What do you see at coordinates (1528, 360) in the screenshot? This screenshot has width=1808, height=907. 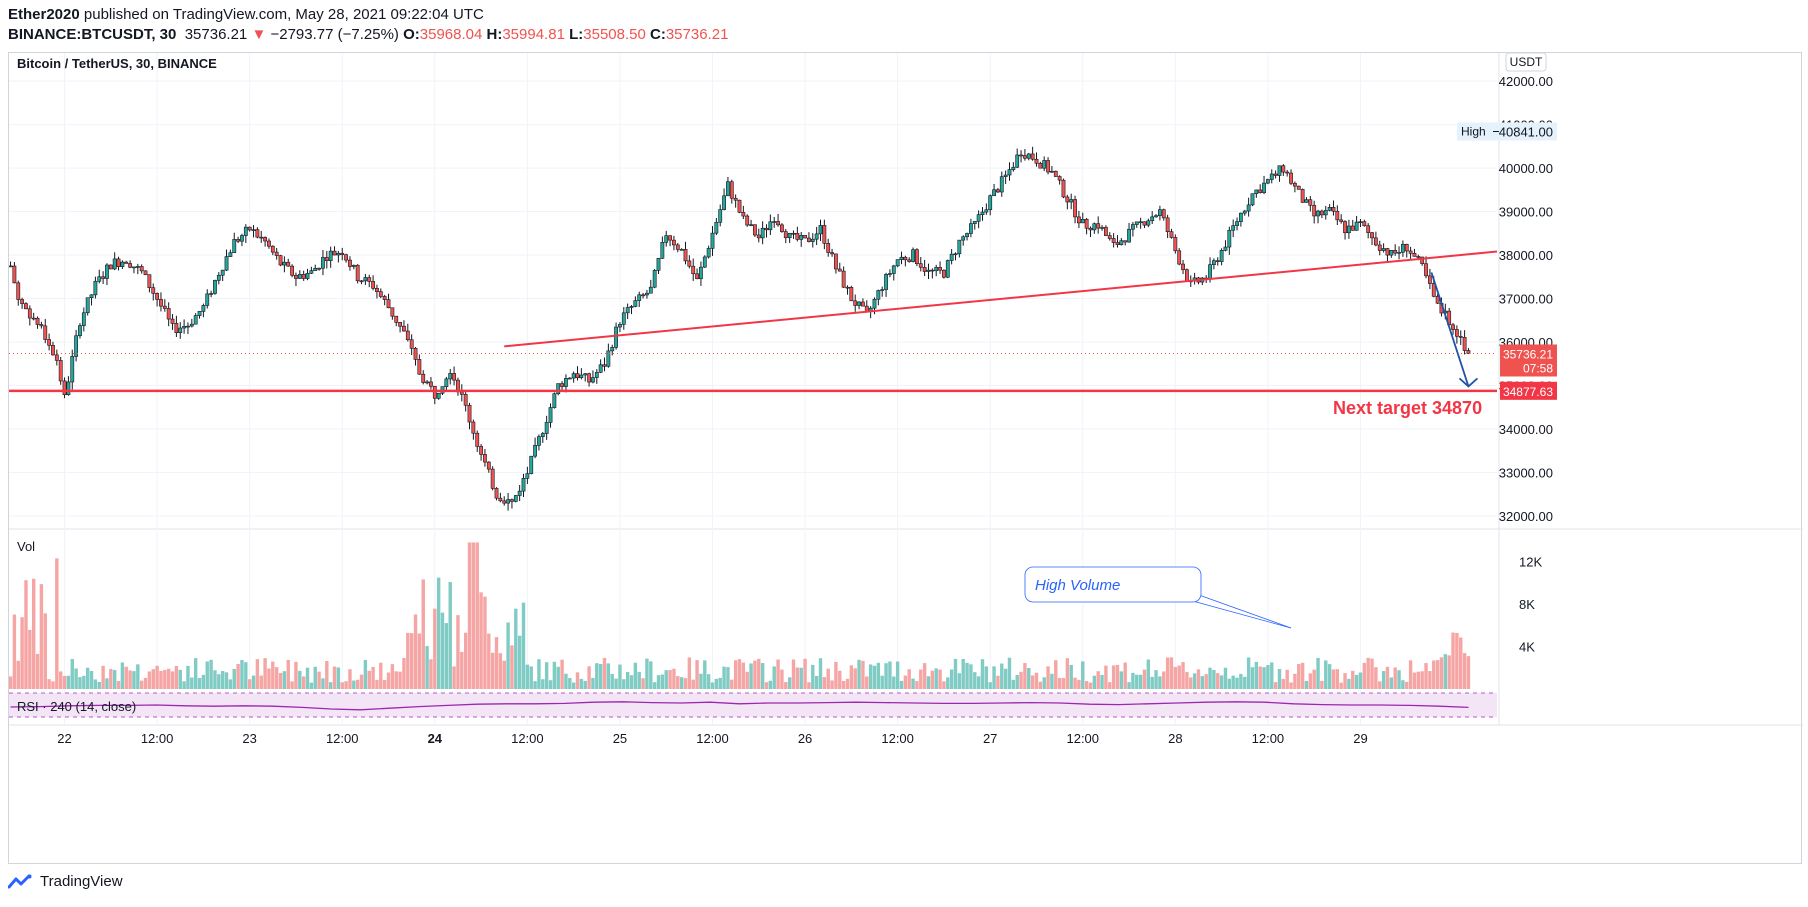 I see `last-price-tag` at bounding box center [1528, 360].